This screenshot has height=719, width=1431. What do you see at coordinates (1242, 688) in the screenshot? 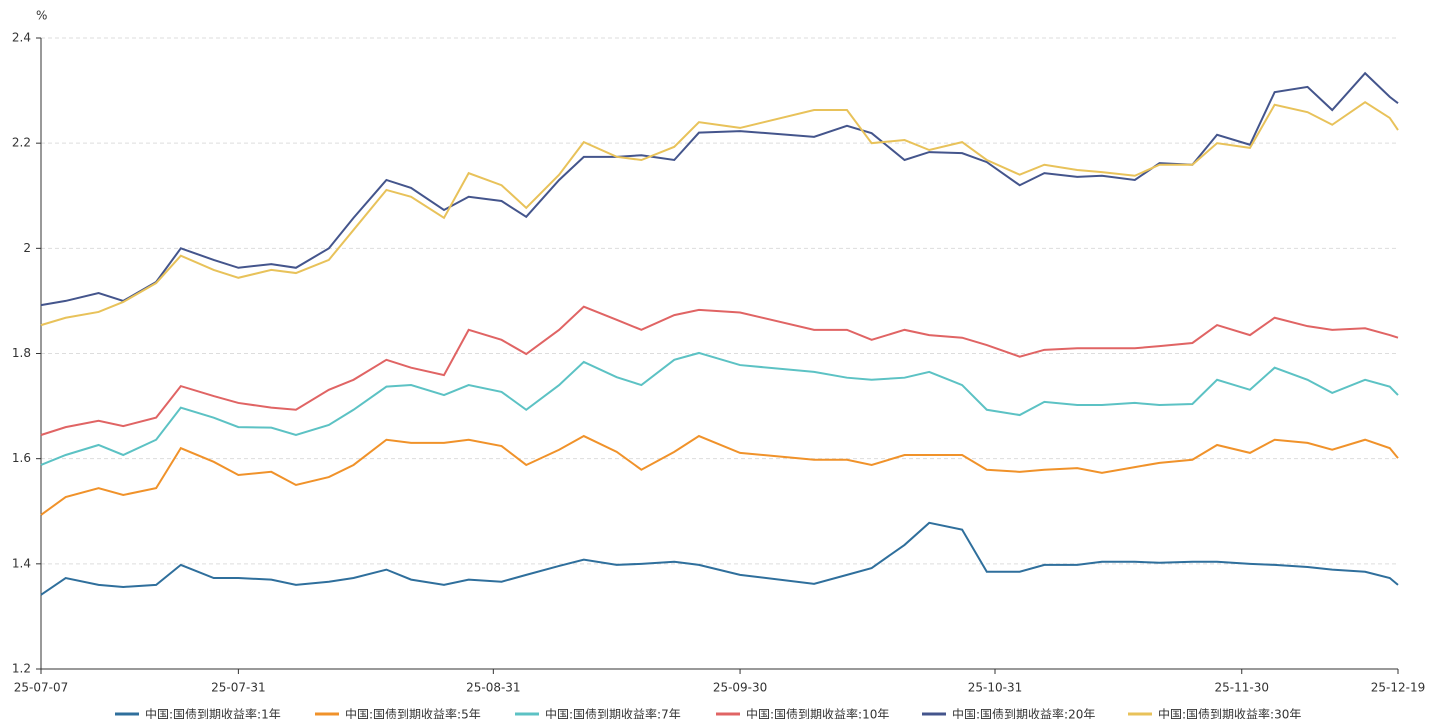
I see `x-tick-label: 25-11-30` at bounding box center [1242, 688].